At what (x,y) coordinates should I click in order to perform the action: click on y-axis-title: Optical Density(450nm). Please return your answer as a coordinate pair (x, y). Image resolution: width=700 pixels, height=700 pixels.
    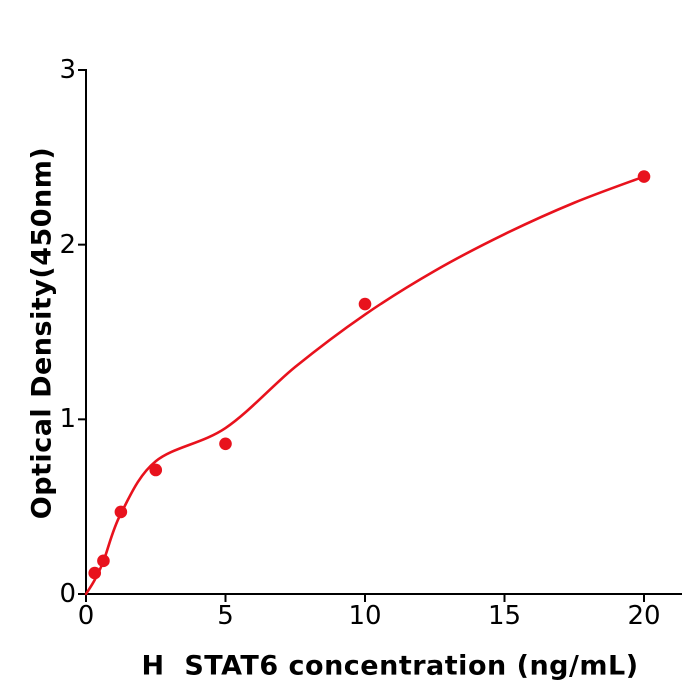
    Looking at the image, I should click on (42, 333).